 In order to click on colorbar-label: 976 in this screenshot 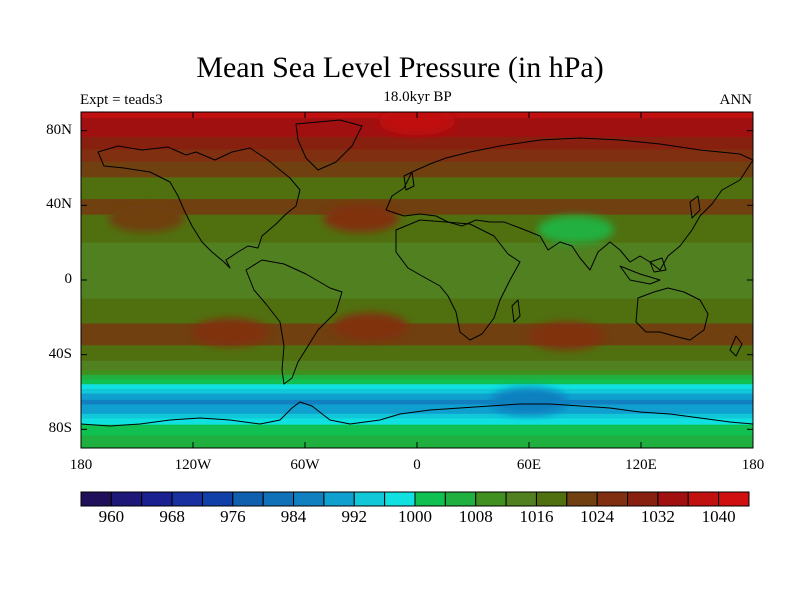, I will do `click(233, 516)`.